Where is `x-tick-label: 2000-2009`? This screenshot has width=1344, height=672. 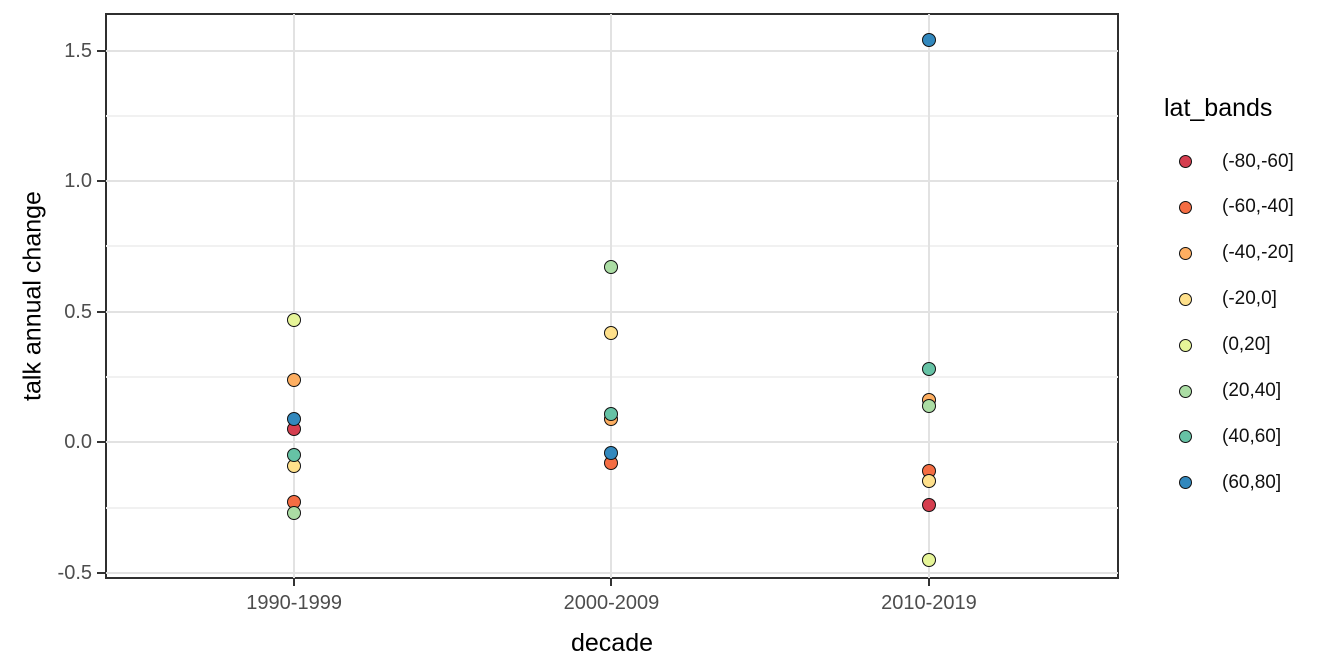
x-tick-label: 2000-2009 is located at coordinates (611, 603).